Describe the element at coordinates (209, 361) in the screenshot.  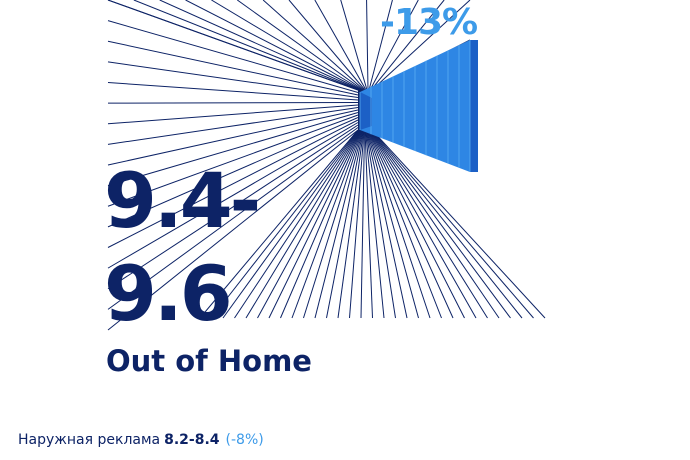
I see `category-label: Out of Home` at that location.